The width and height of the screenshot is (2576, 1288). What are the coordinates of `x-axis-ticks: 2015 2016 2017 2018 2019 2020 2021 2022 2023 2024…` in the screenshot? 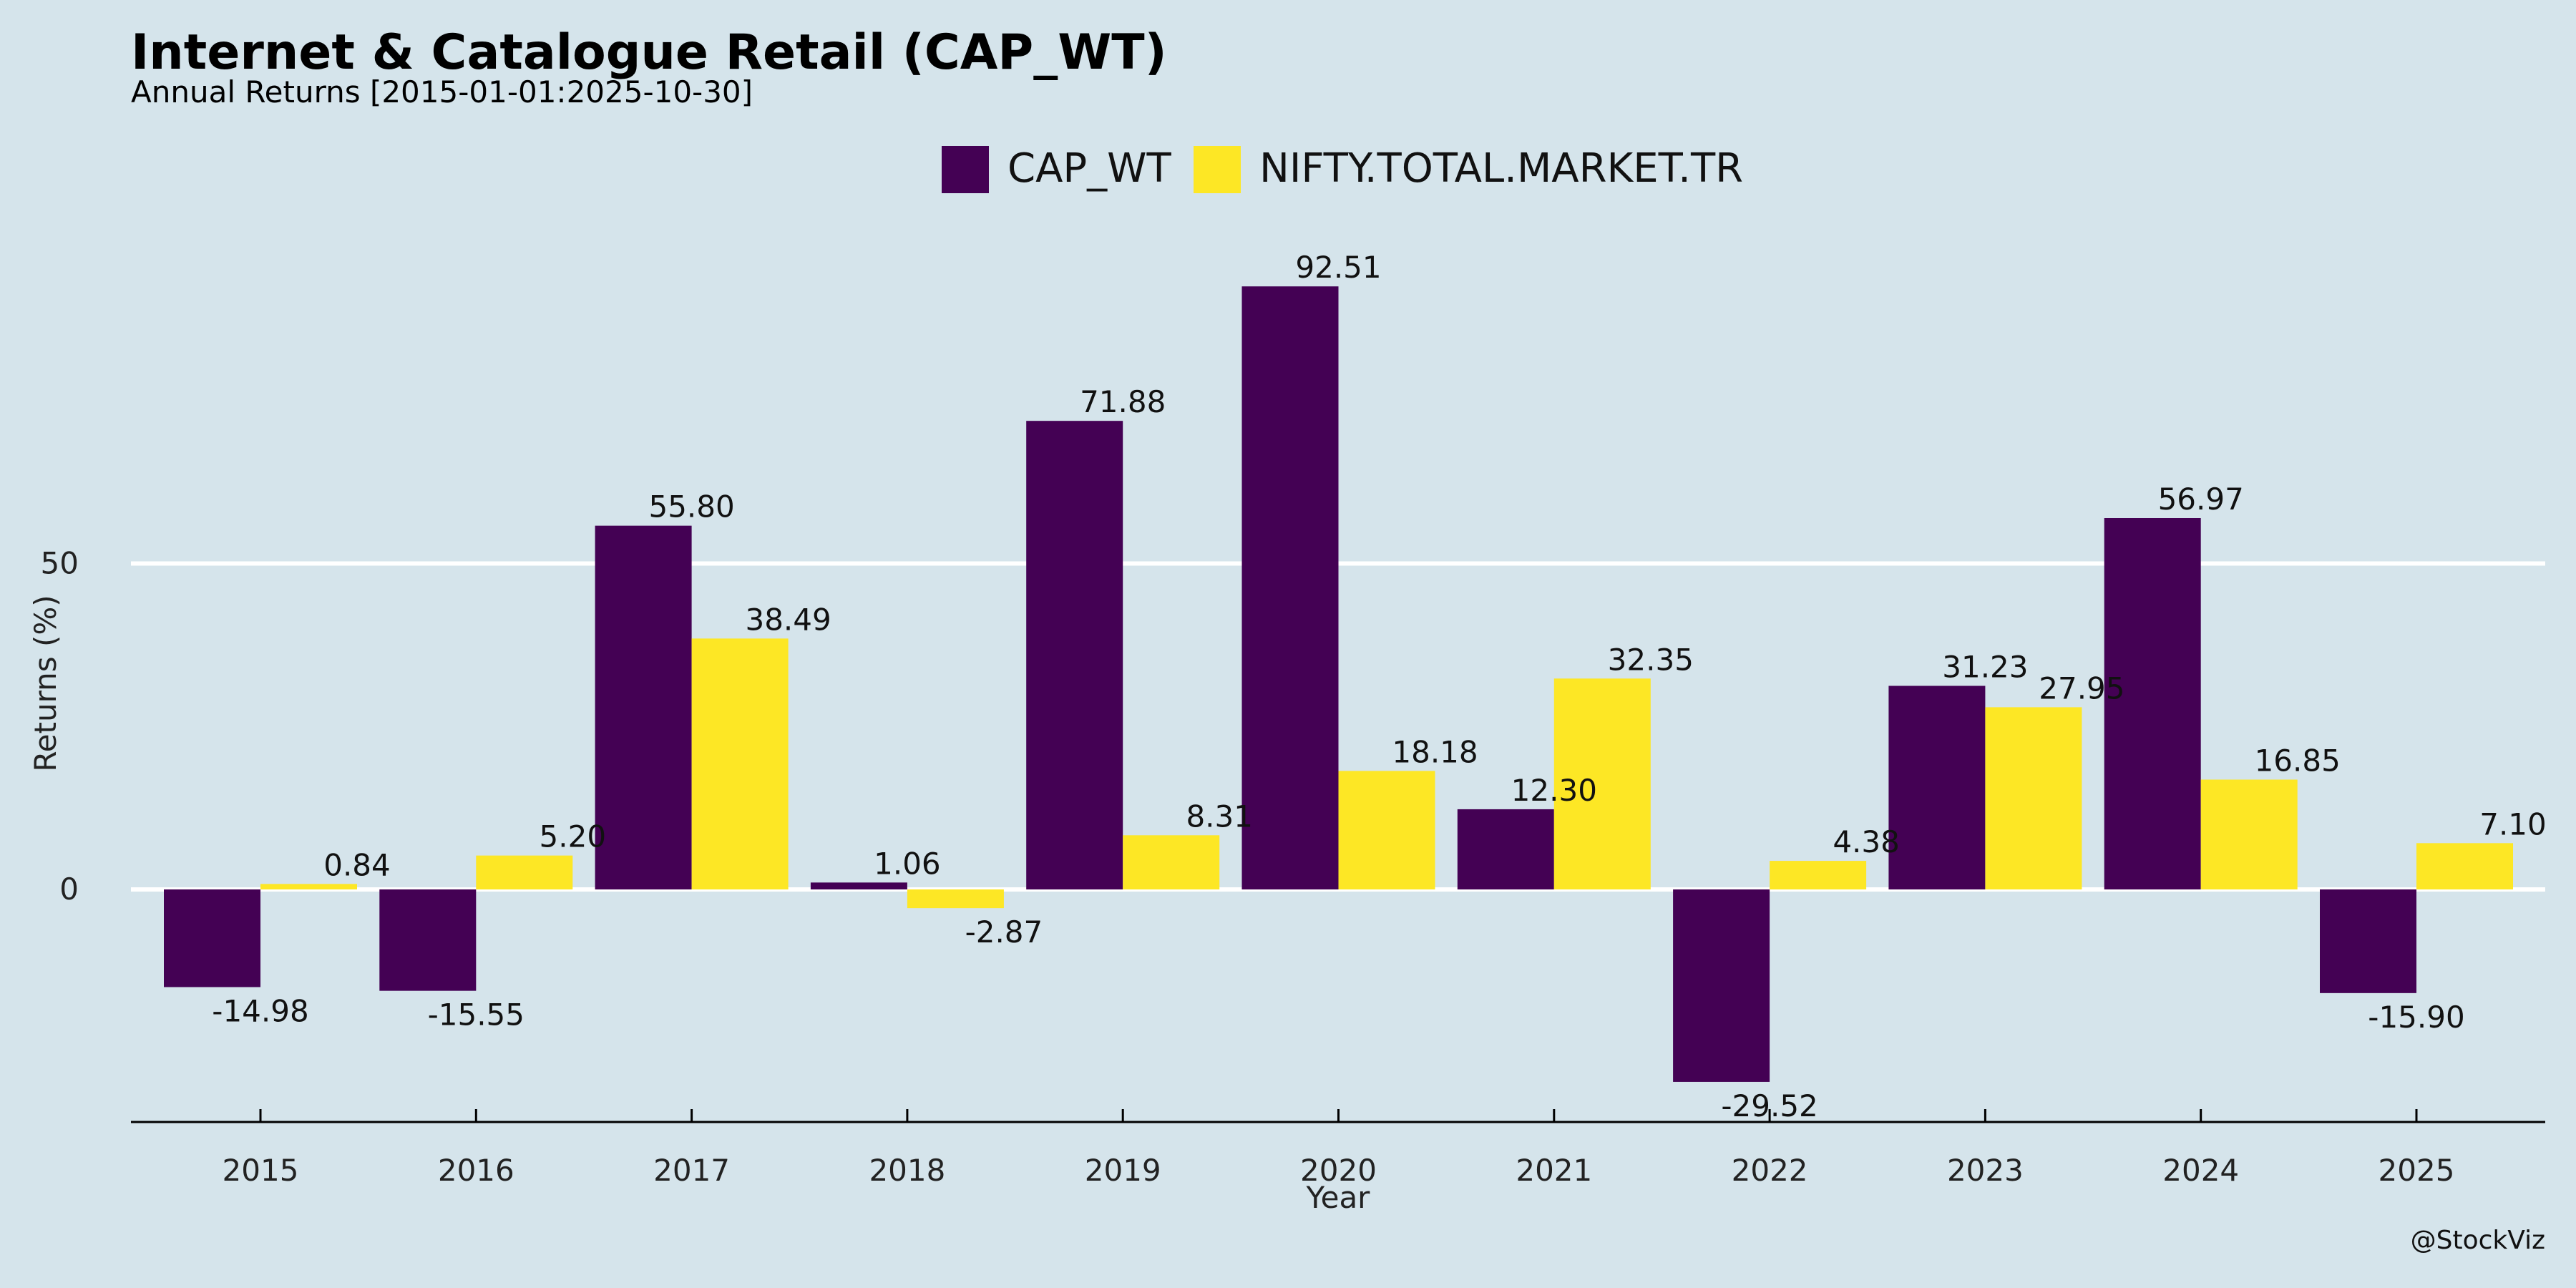 It's located at (1339, 1148).